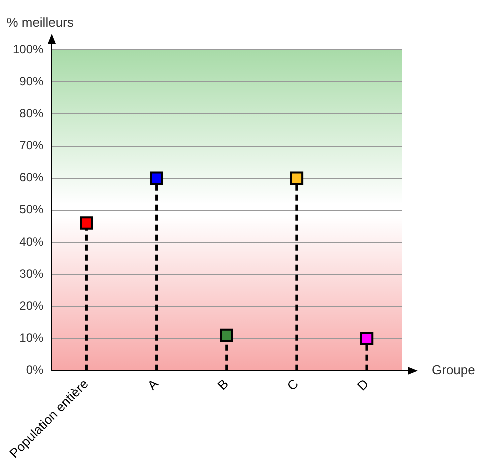 The image size is (477, 473). I want to click on x-tick-label: C, so click(293, 385).